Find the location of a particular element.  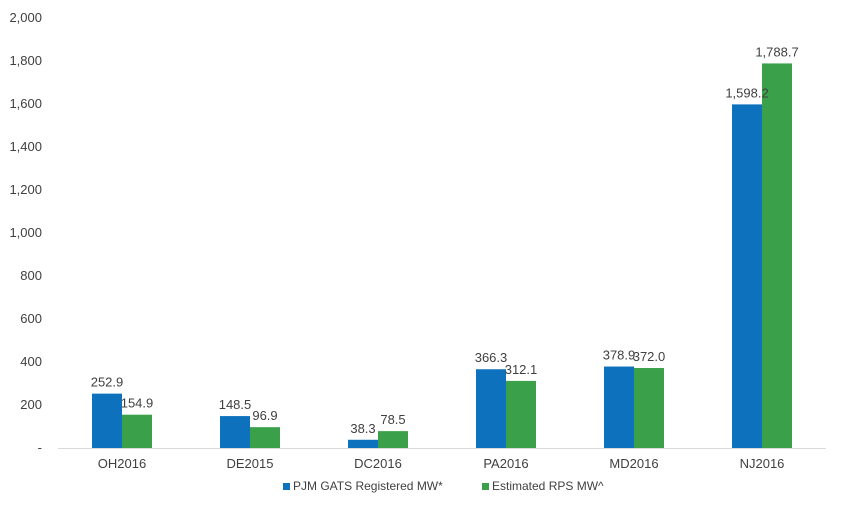

x-tick-label: MD2016 is located at coordinates (633, 463).